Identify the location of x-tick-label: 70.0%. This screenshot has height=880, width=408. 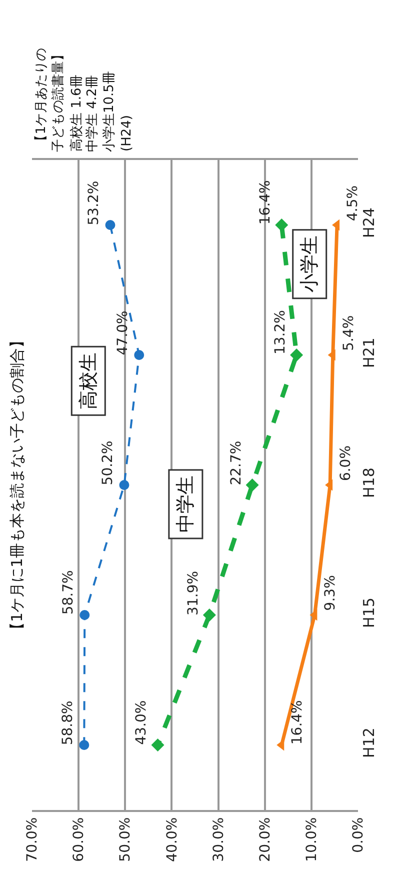
(32, 839).